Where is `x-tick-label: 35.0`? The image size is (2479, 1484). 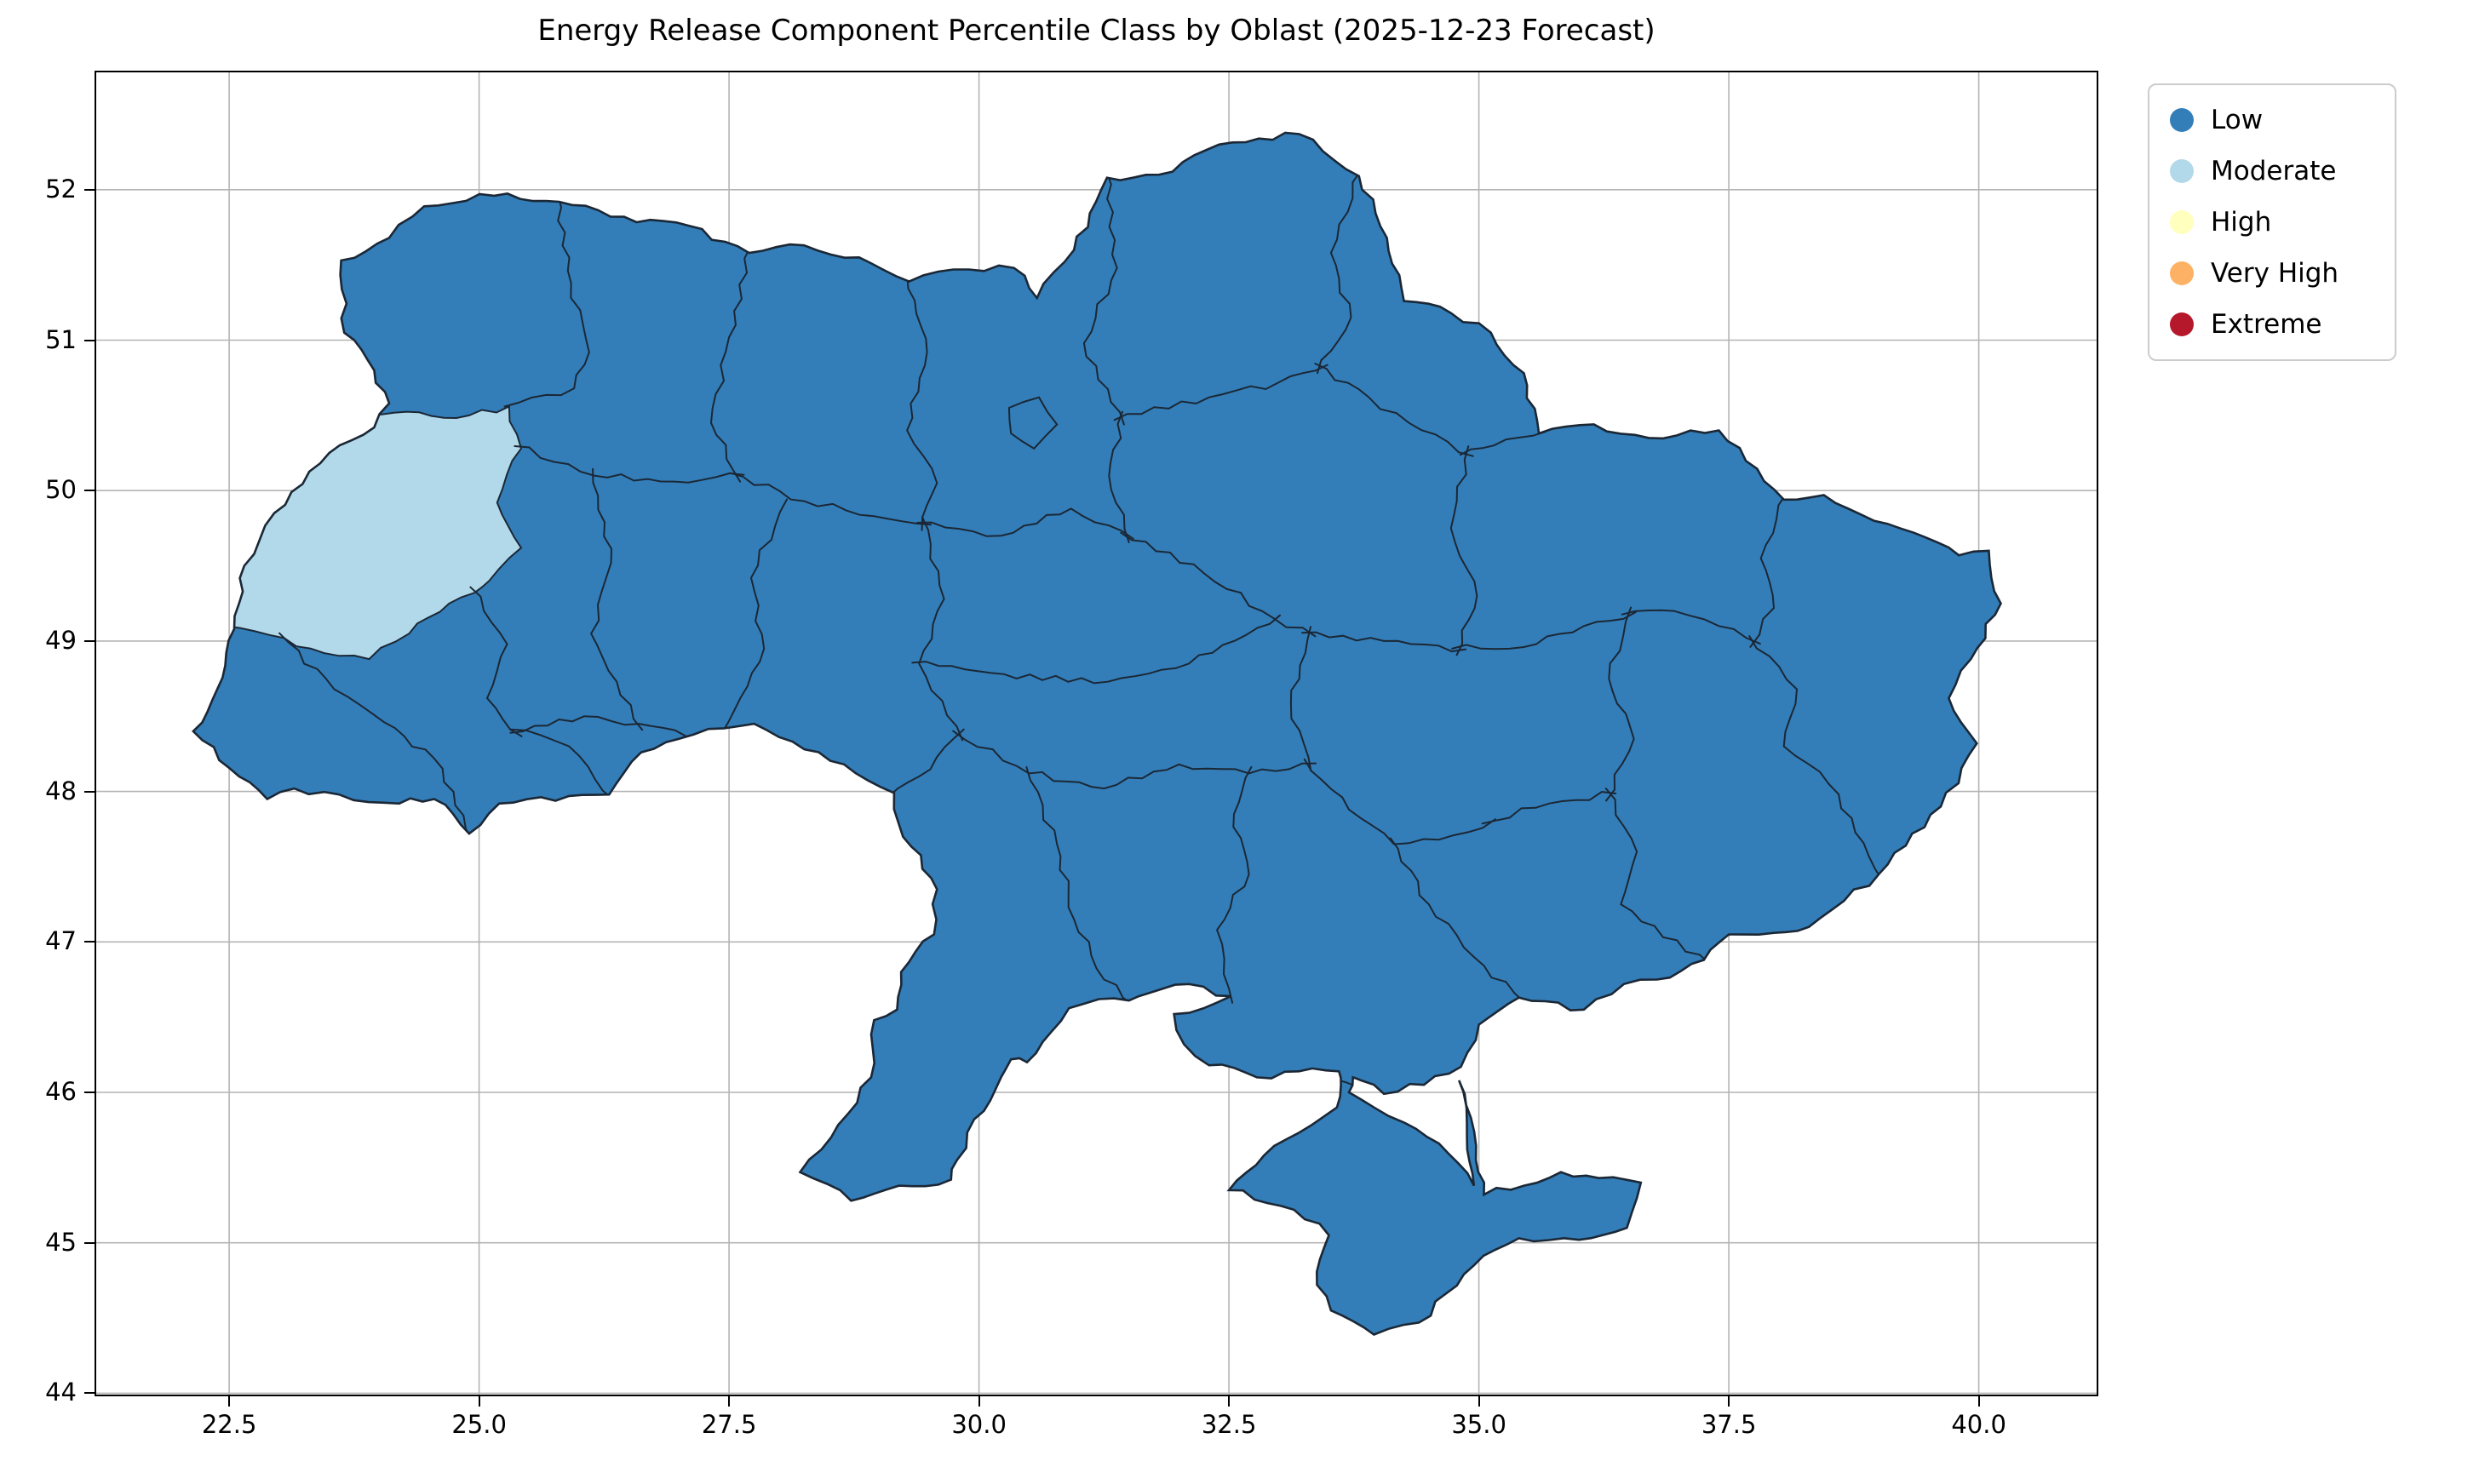
x-tick-label: 35.0 is located at coordinates (1478, 1424).